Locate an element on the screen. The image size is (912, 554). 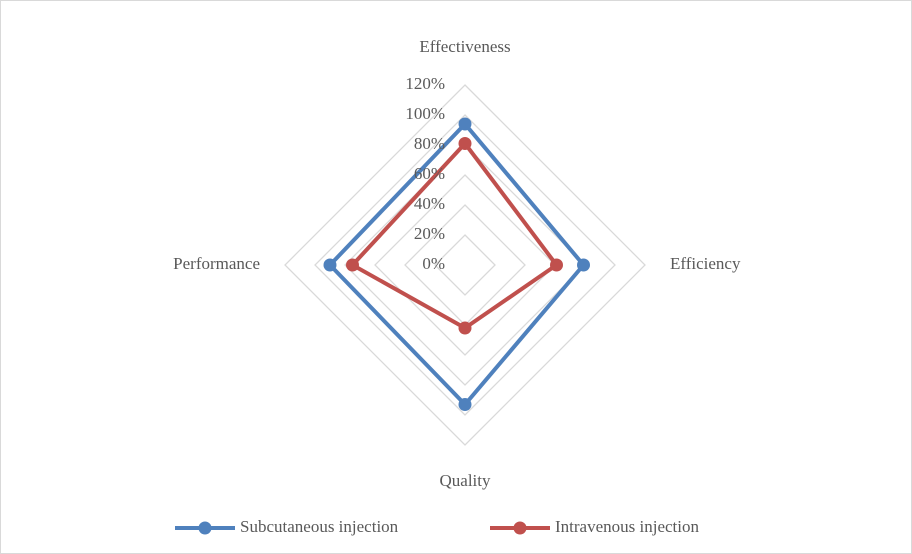
legend-label: Intravenous injection is located at coordinates (627, 526).